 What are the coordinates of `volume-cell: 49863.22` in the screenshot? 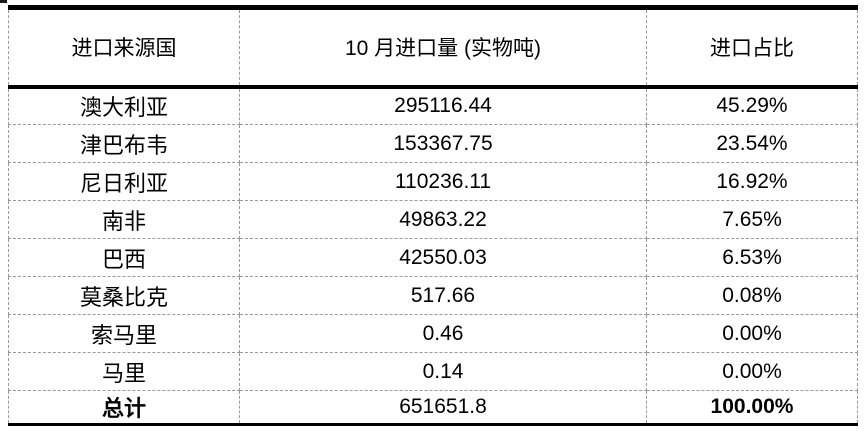 It's located at (443, 219).